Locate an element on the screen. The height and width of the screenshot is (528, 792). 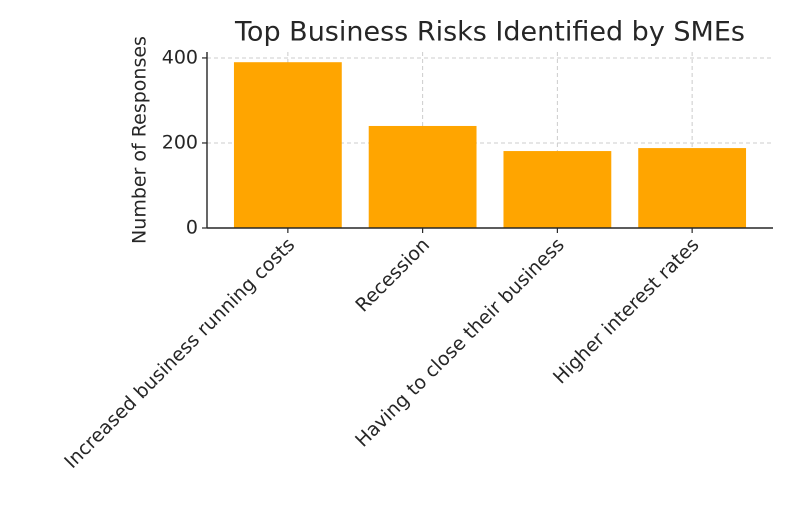
y-axis-label: Number of Responses is located at coordinates (140, 140).